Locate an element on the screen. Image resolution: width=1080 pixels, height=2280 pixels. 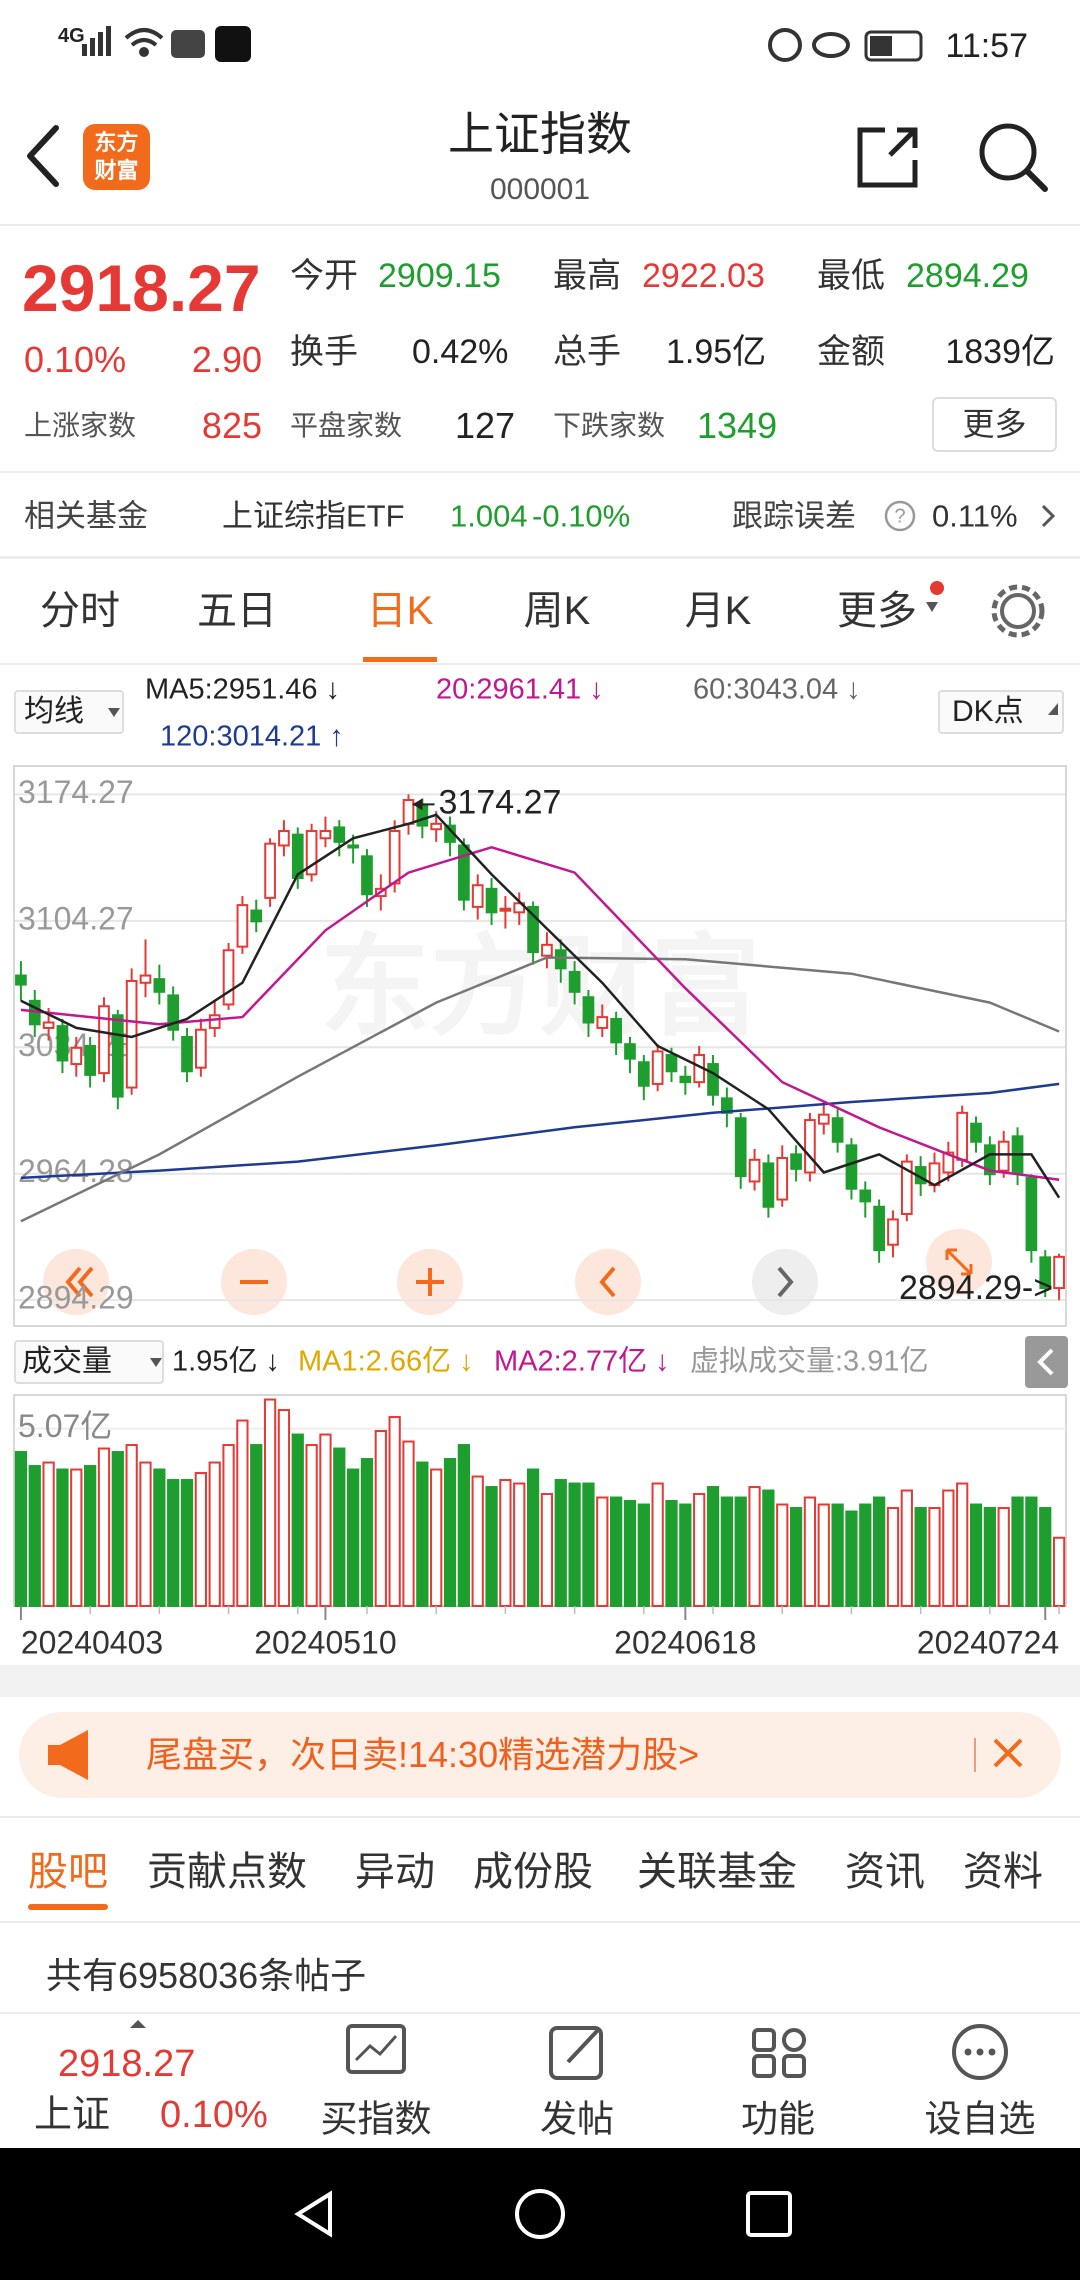
help-icon is located at coordinates (900, 516).